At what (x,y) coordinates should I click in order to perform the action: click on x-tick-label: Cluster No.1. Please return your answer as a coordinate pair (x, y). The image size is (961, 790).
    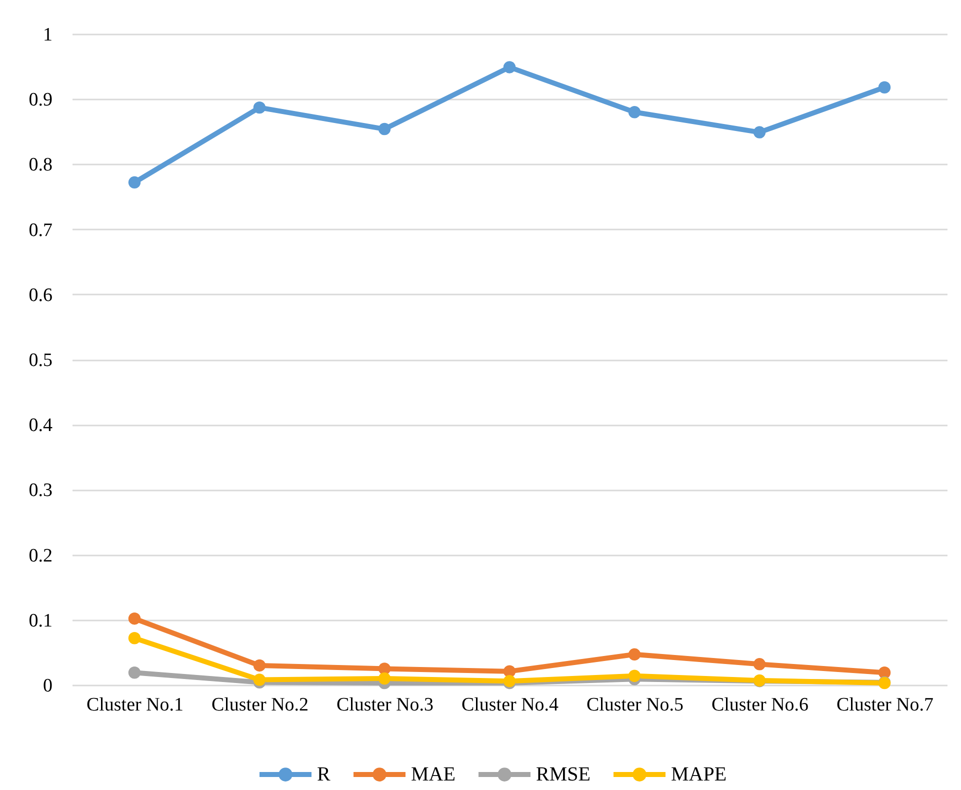
    Looking at the image, I should click on (135, 705).